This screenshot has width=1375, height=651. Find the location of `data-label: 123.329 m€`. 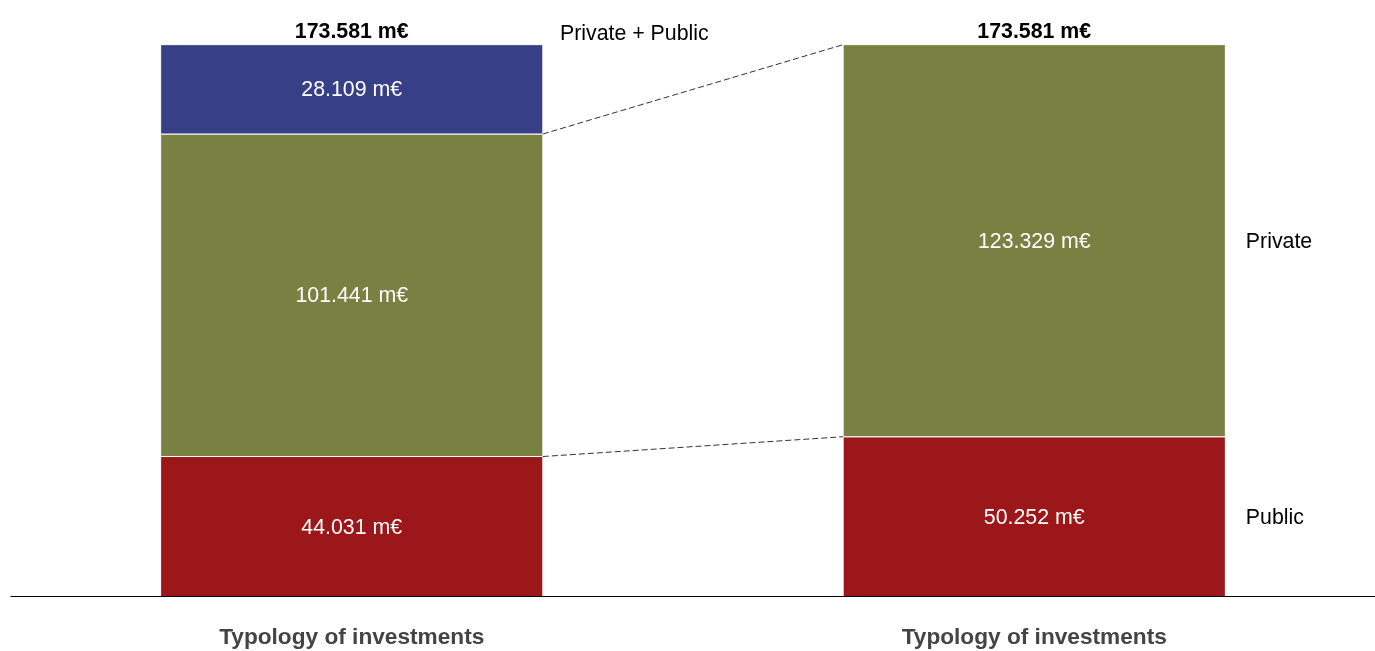

data-label: 123.329 m€ is located at coordinates (1034, 240).